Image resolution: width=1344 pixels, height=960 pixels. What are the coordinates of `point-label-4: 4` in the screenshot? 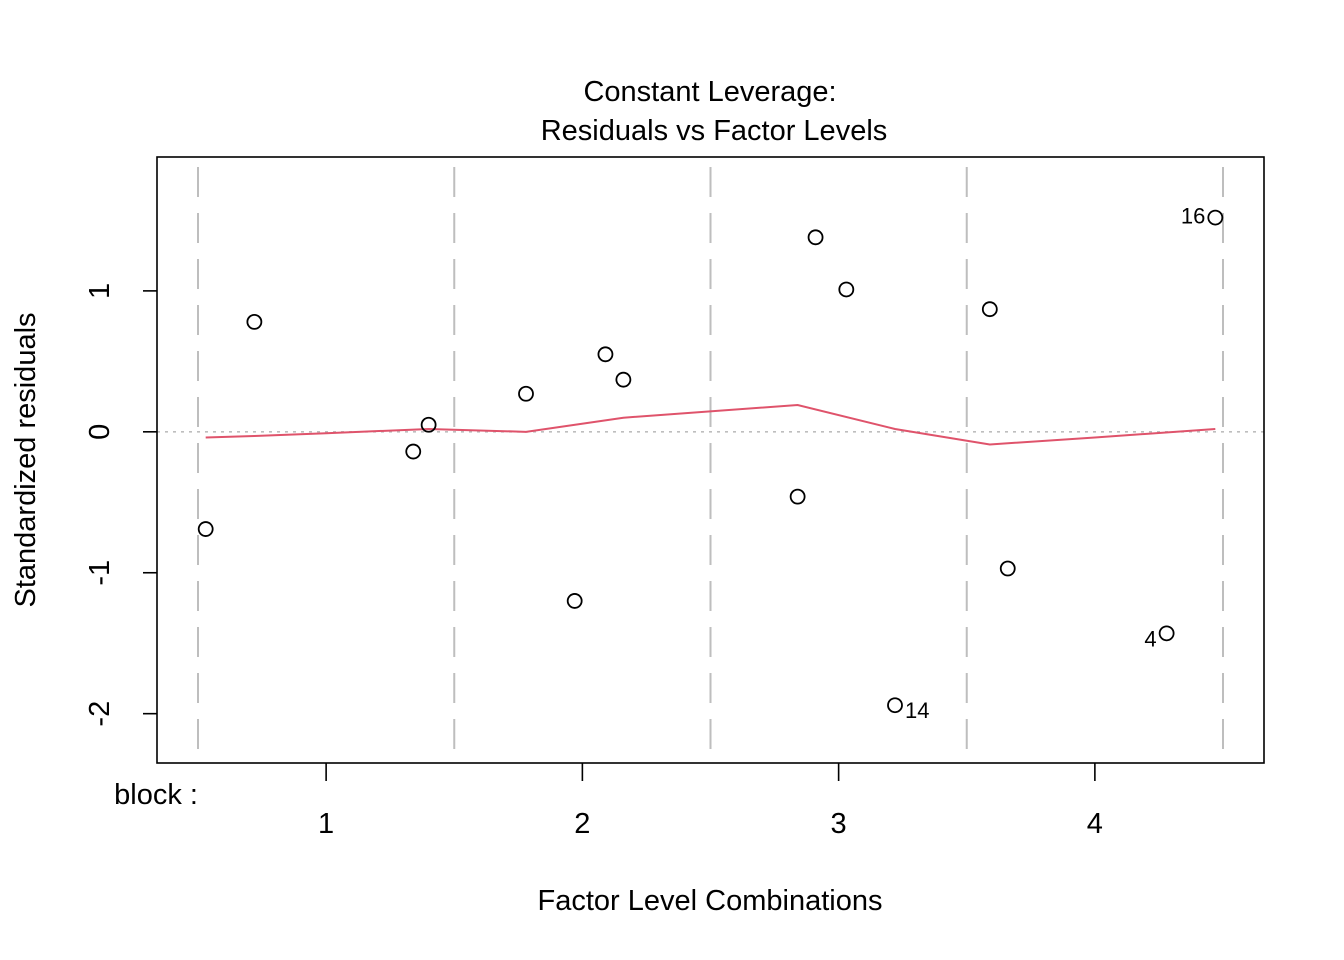 It's located at (1150, 638).